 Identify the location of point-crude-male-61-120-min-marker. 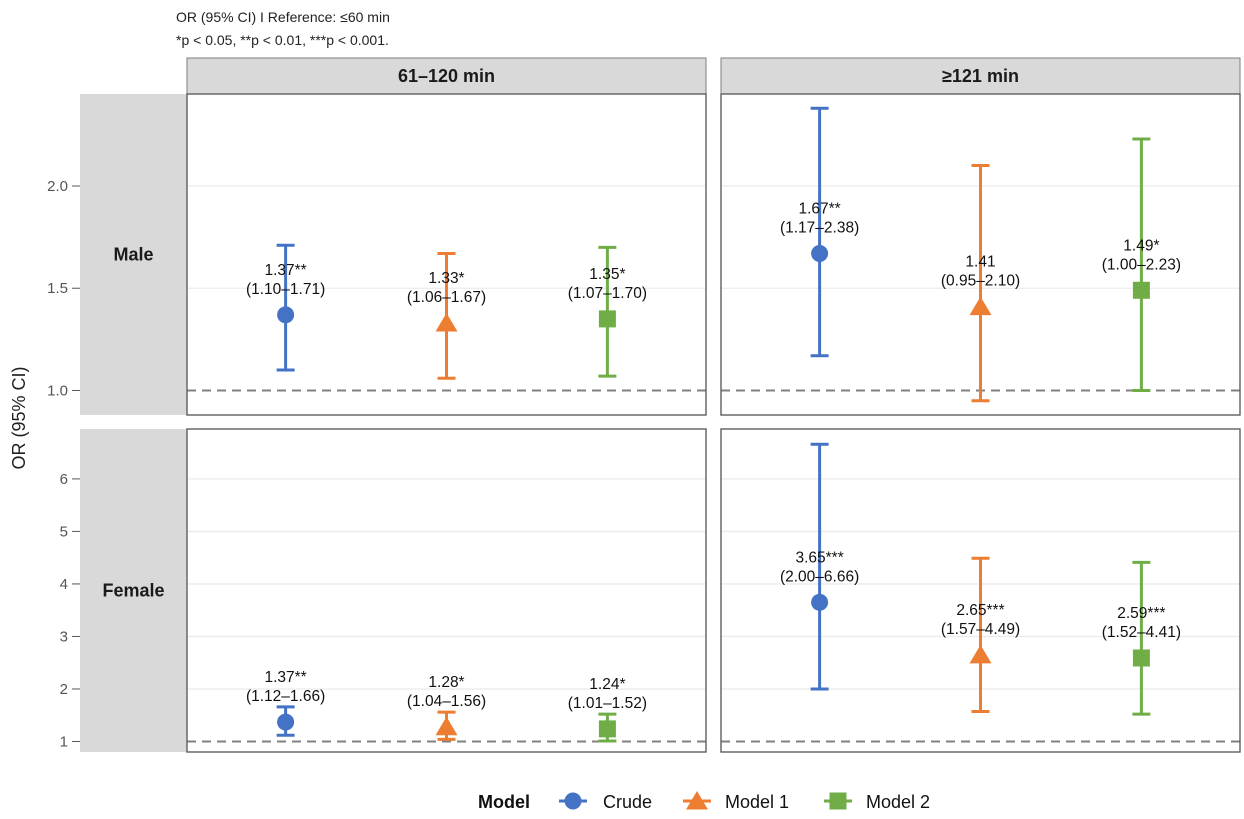
(286, 315).